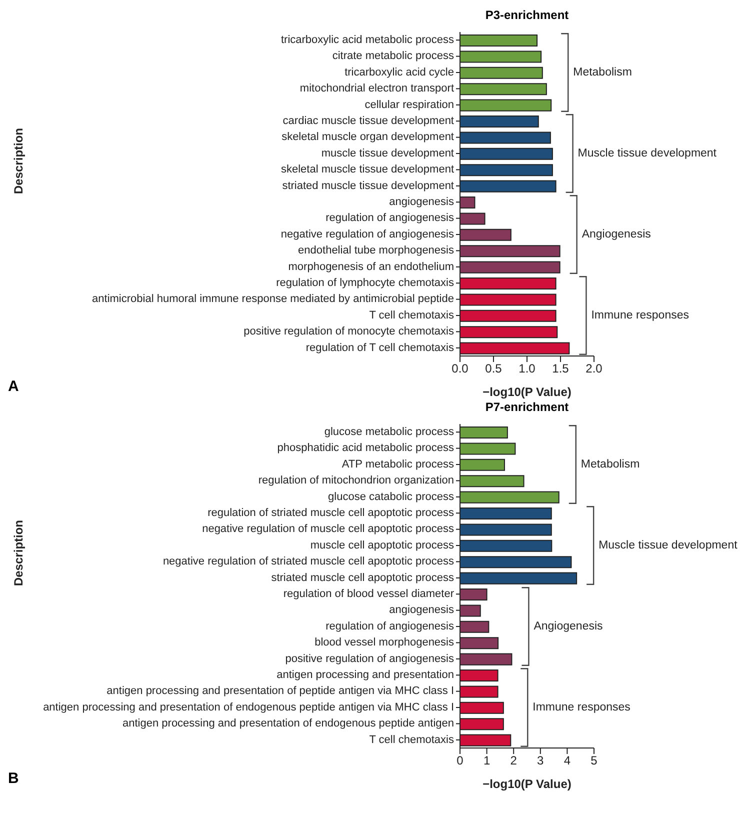  I want to click on text: B, so click(13, 778).